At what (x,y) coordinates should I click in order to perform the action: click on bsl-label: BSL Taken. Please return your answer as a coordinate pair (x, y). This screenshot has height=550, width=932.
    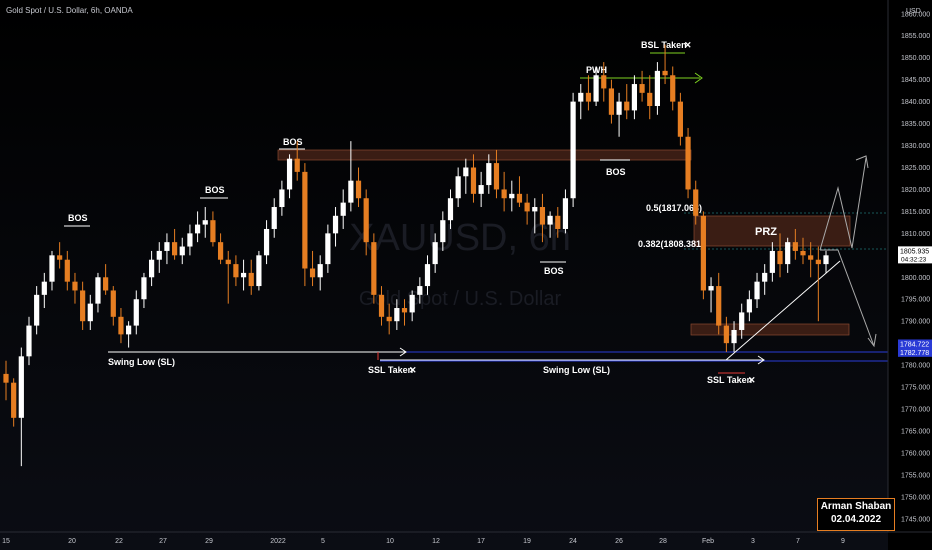
    Looking at the image, I should click on (664, 45).